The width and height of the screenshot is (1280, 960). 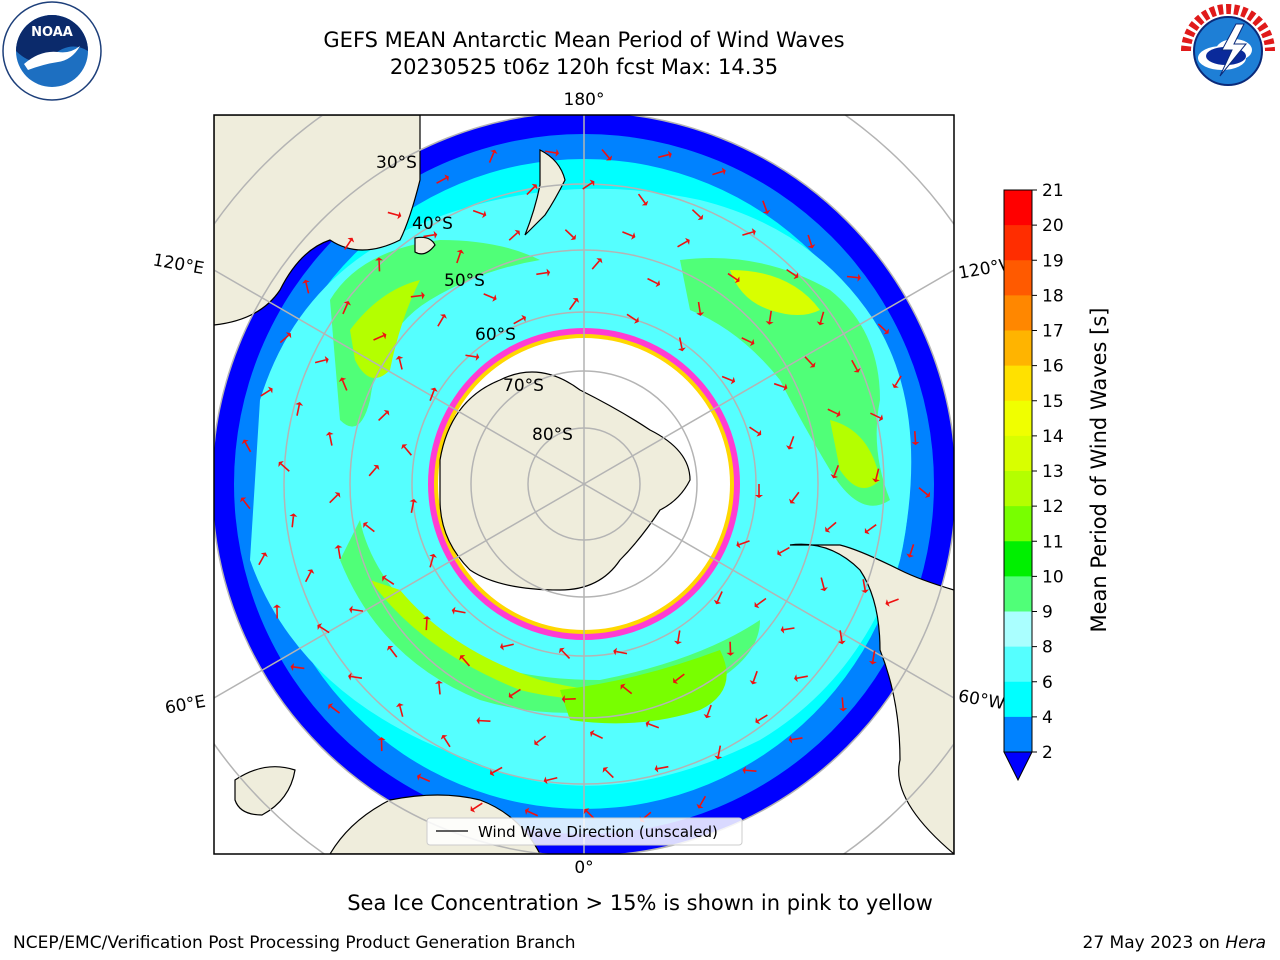 What do you see at coordinates (1033, 481) in the screenshot?
I see `colorbar: 21 20 19 18 17 16 15 14 13 12 11 10 9 8 6 4 2` at bounding box center [1033, 481].